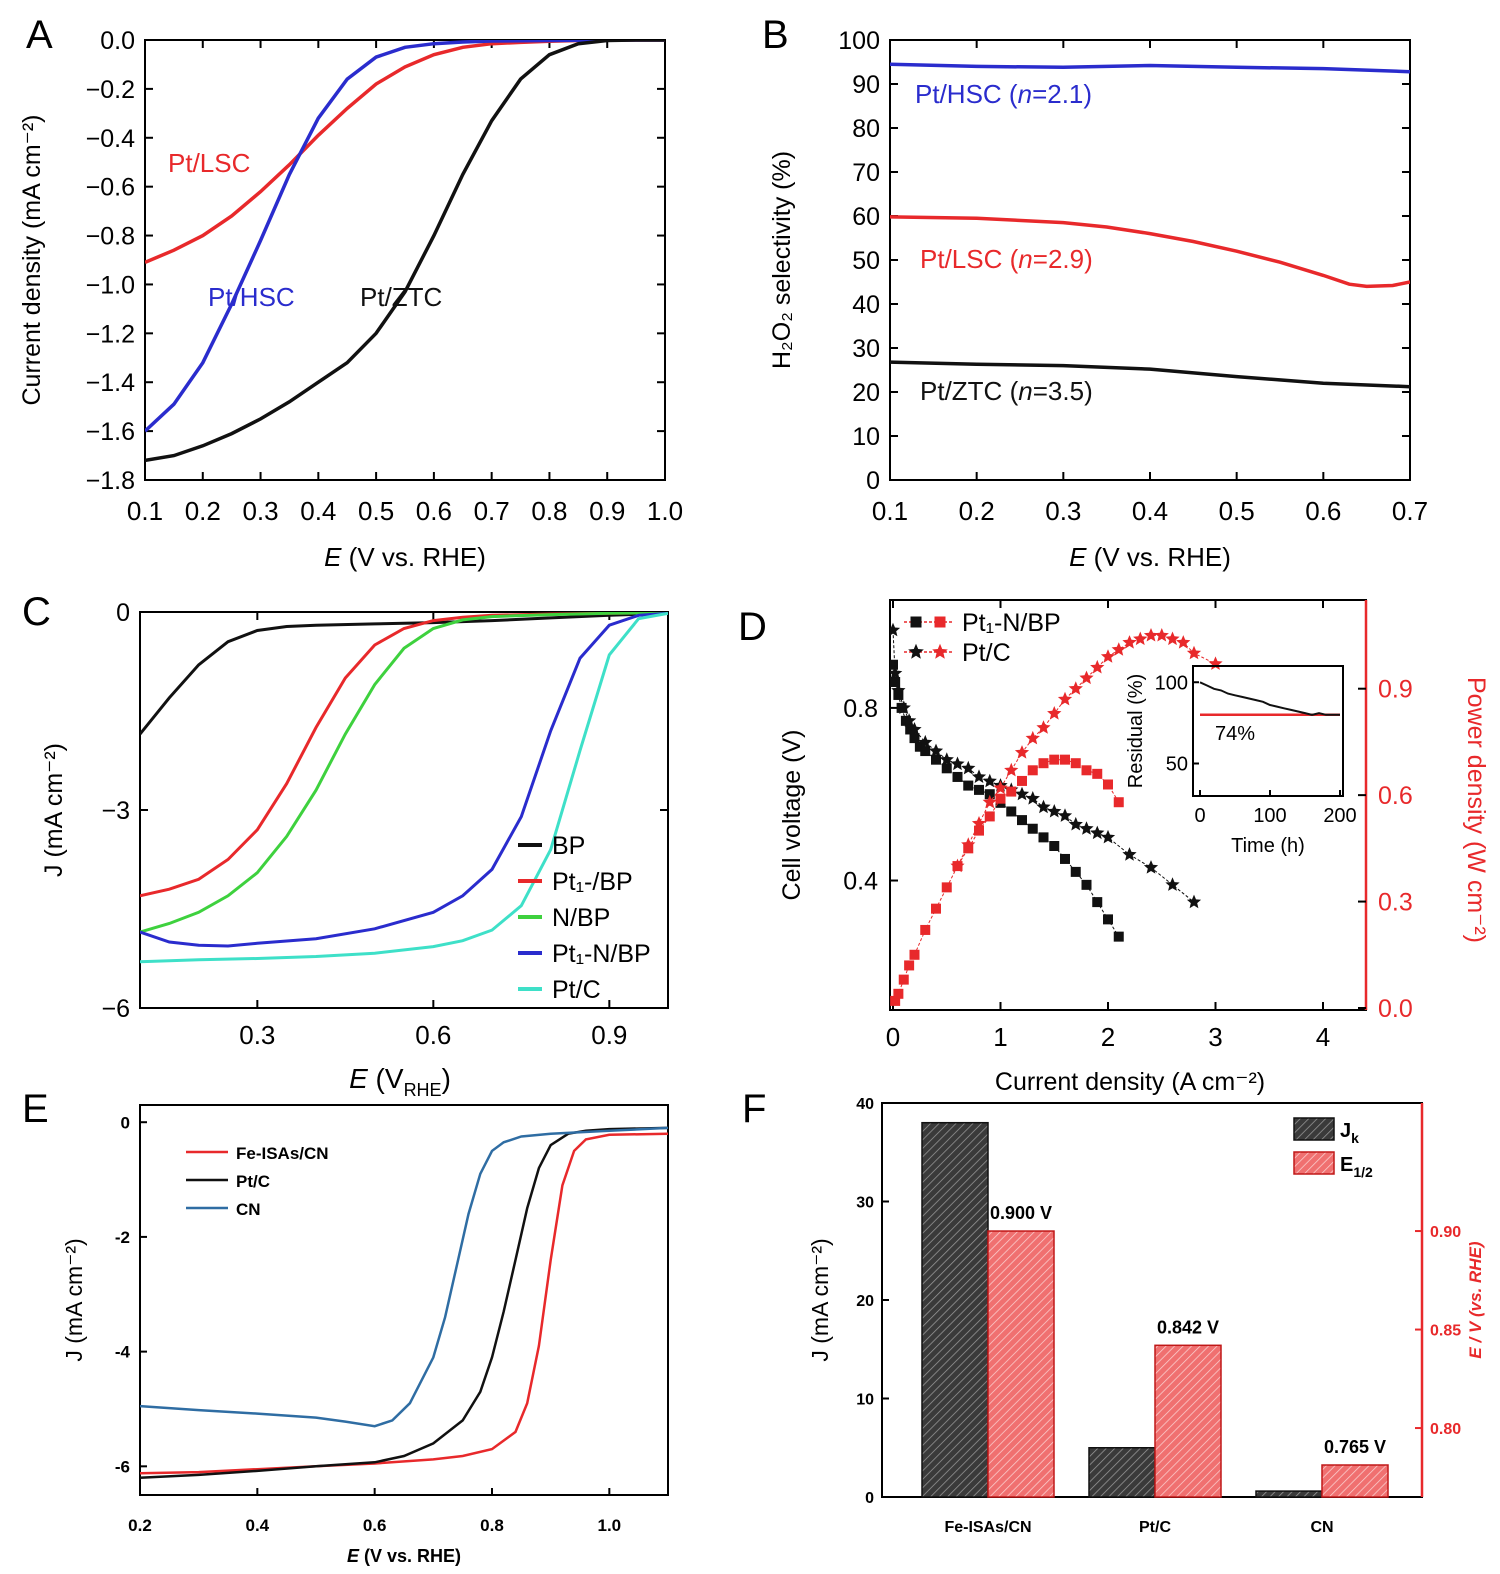 The image size is (1500, 1574). What do you see at coordinates (36, 612) in the screenshot?
I see `panel-c-letter: C` at bounding box center [36, 612].